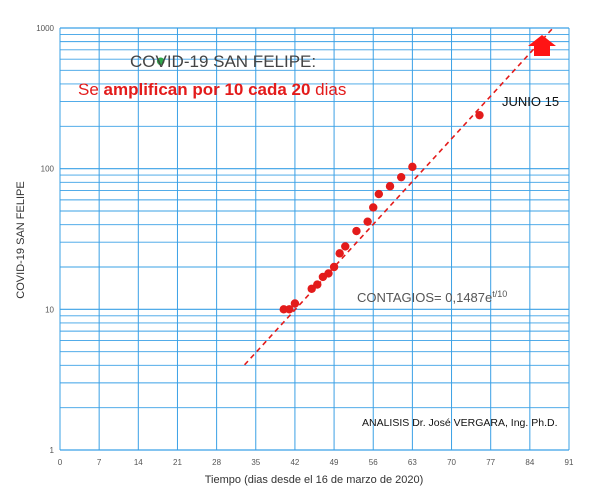 The image size is (589, 493). What do you see at coordinates (451, 462) in the screenshot?
I see `x-tick-label: 70` at bounding box center [451, 462].